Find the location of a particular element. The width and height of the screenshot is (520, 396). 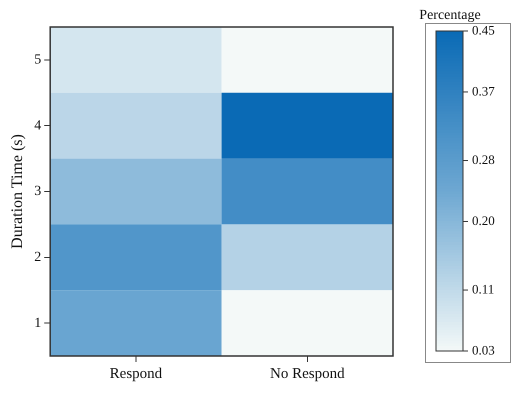

color-bar-label: 0.03 is located at coordinates (483, 350).